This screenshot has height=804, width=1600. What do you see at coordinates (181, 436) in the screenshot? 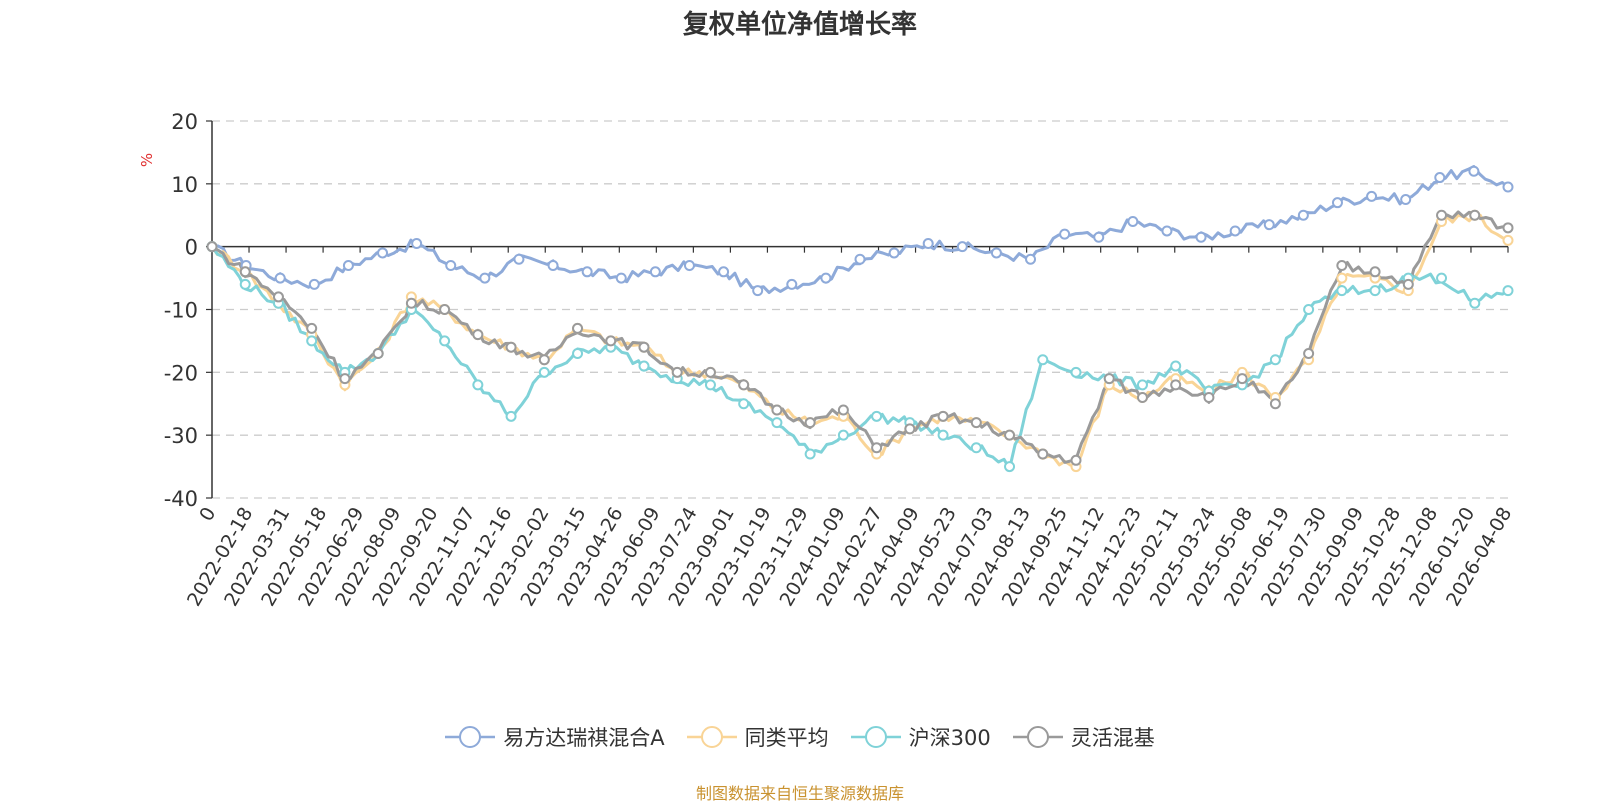
I see `y-tick-label: -30` at bounding box center [181, 436].